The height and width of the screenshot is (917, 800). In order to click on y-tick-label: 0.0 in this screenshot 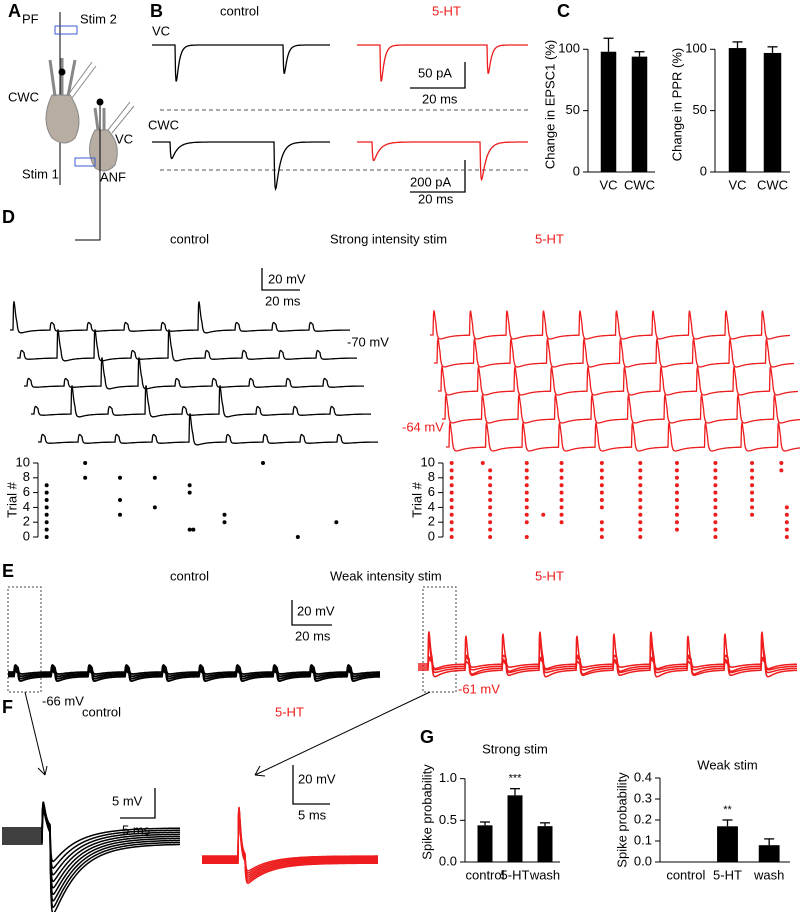, I will do `click(448, 860)`.